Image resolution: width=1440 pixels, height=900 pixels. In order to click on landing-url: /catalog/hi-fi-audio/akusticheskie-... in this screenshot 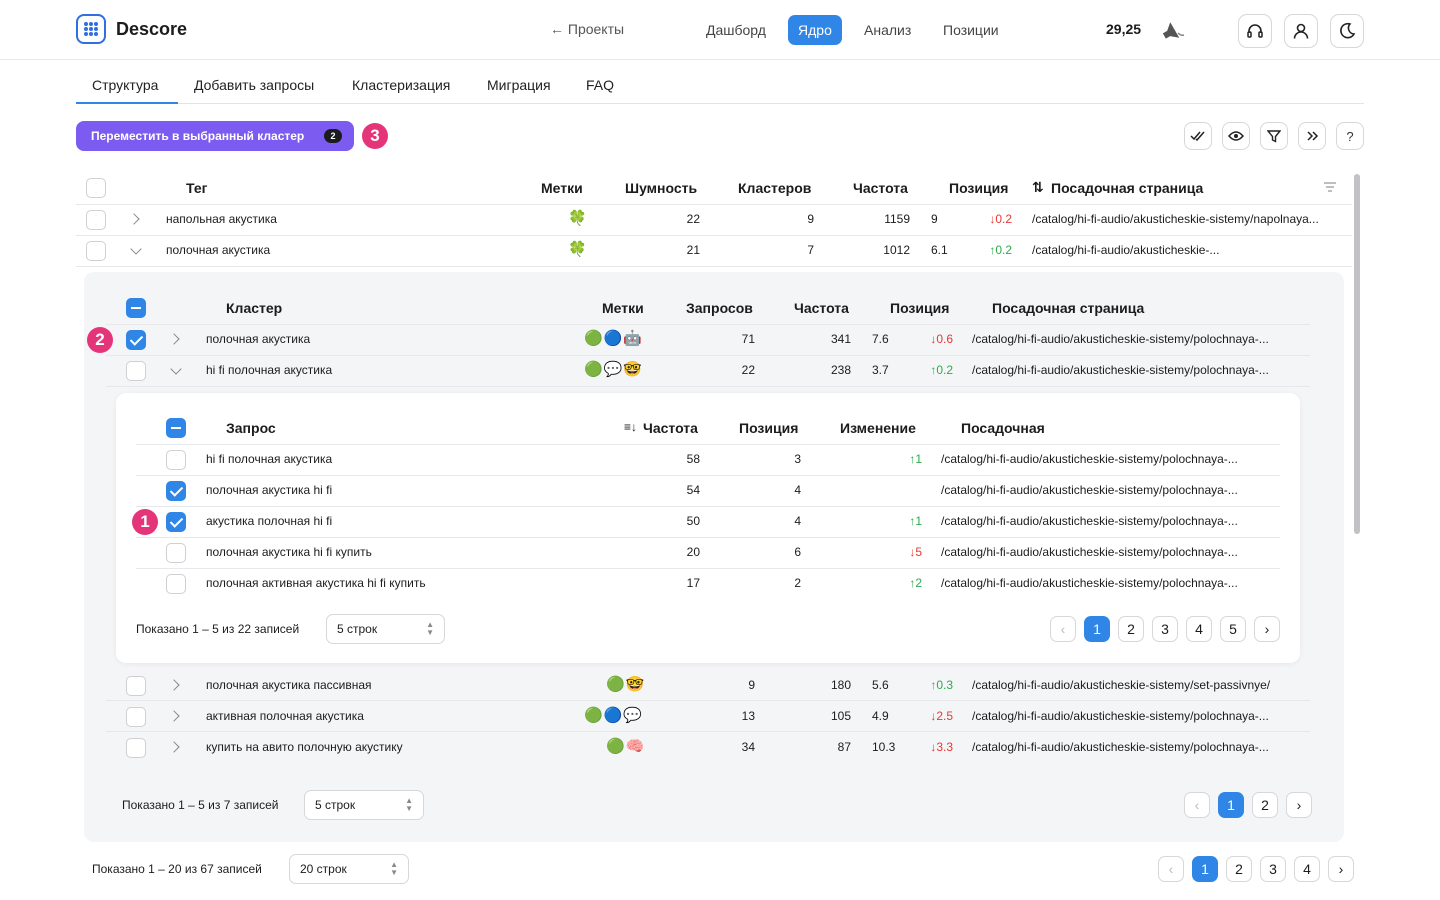, I will do `click(1126, 250)`.